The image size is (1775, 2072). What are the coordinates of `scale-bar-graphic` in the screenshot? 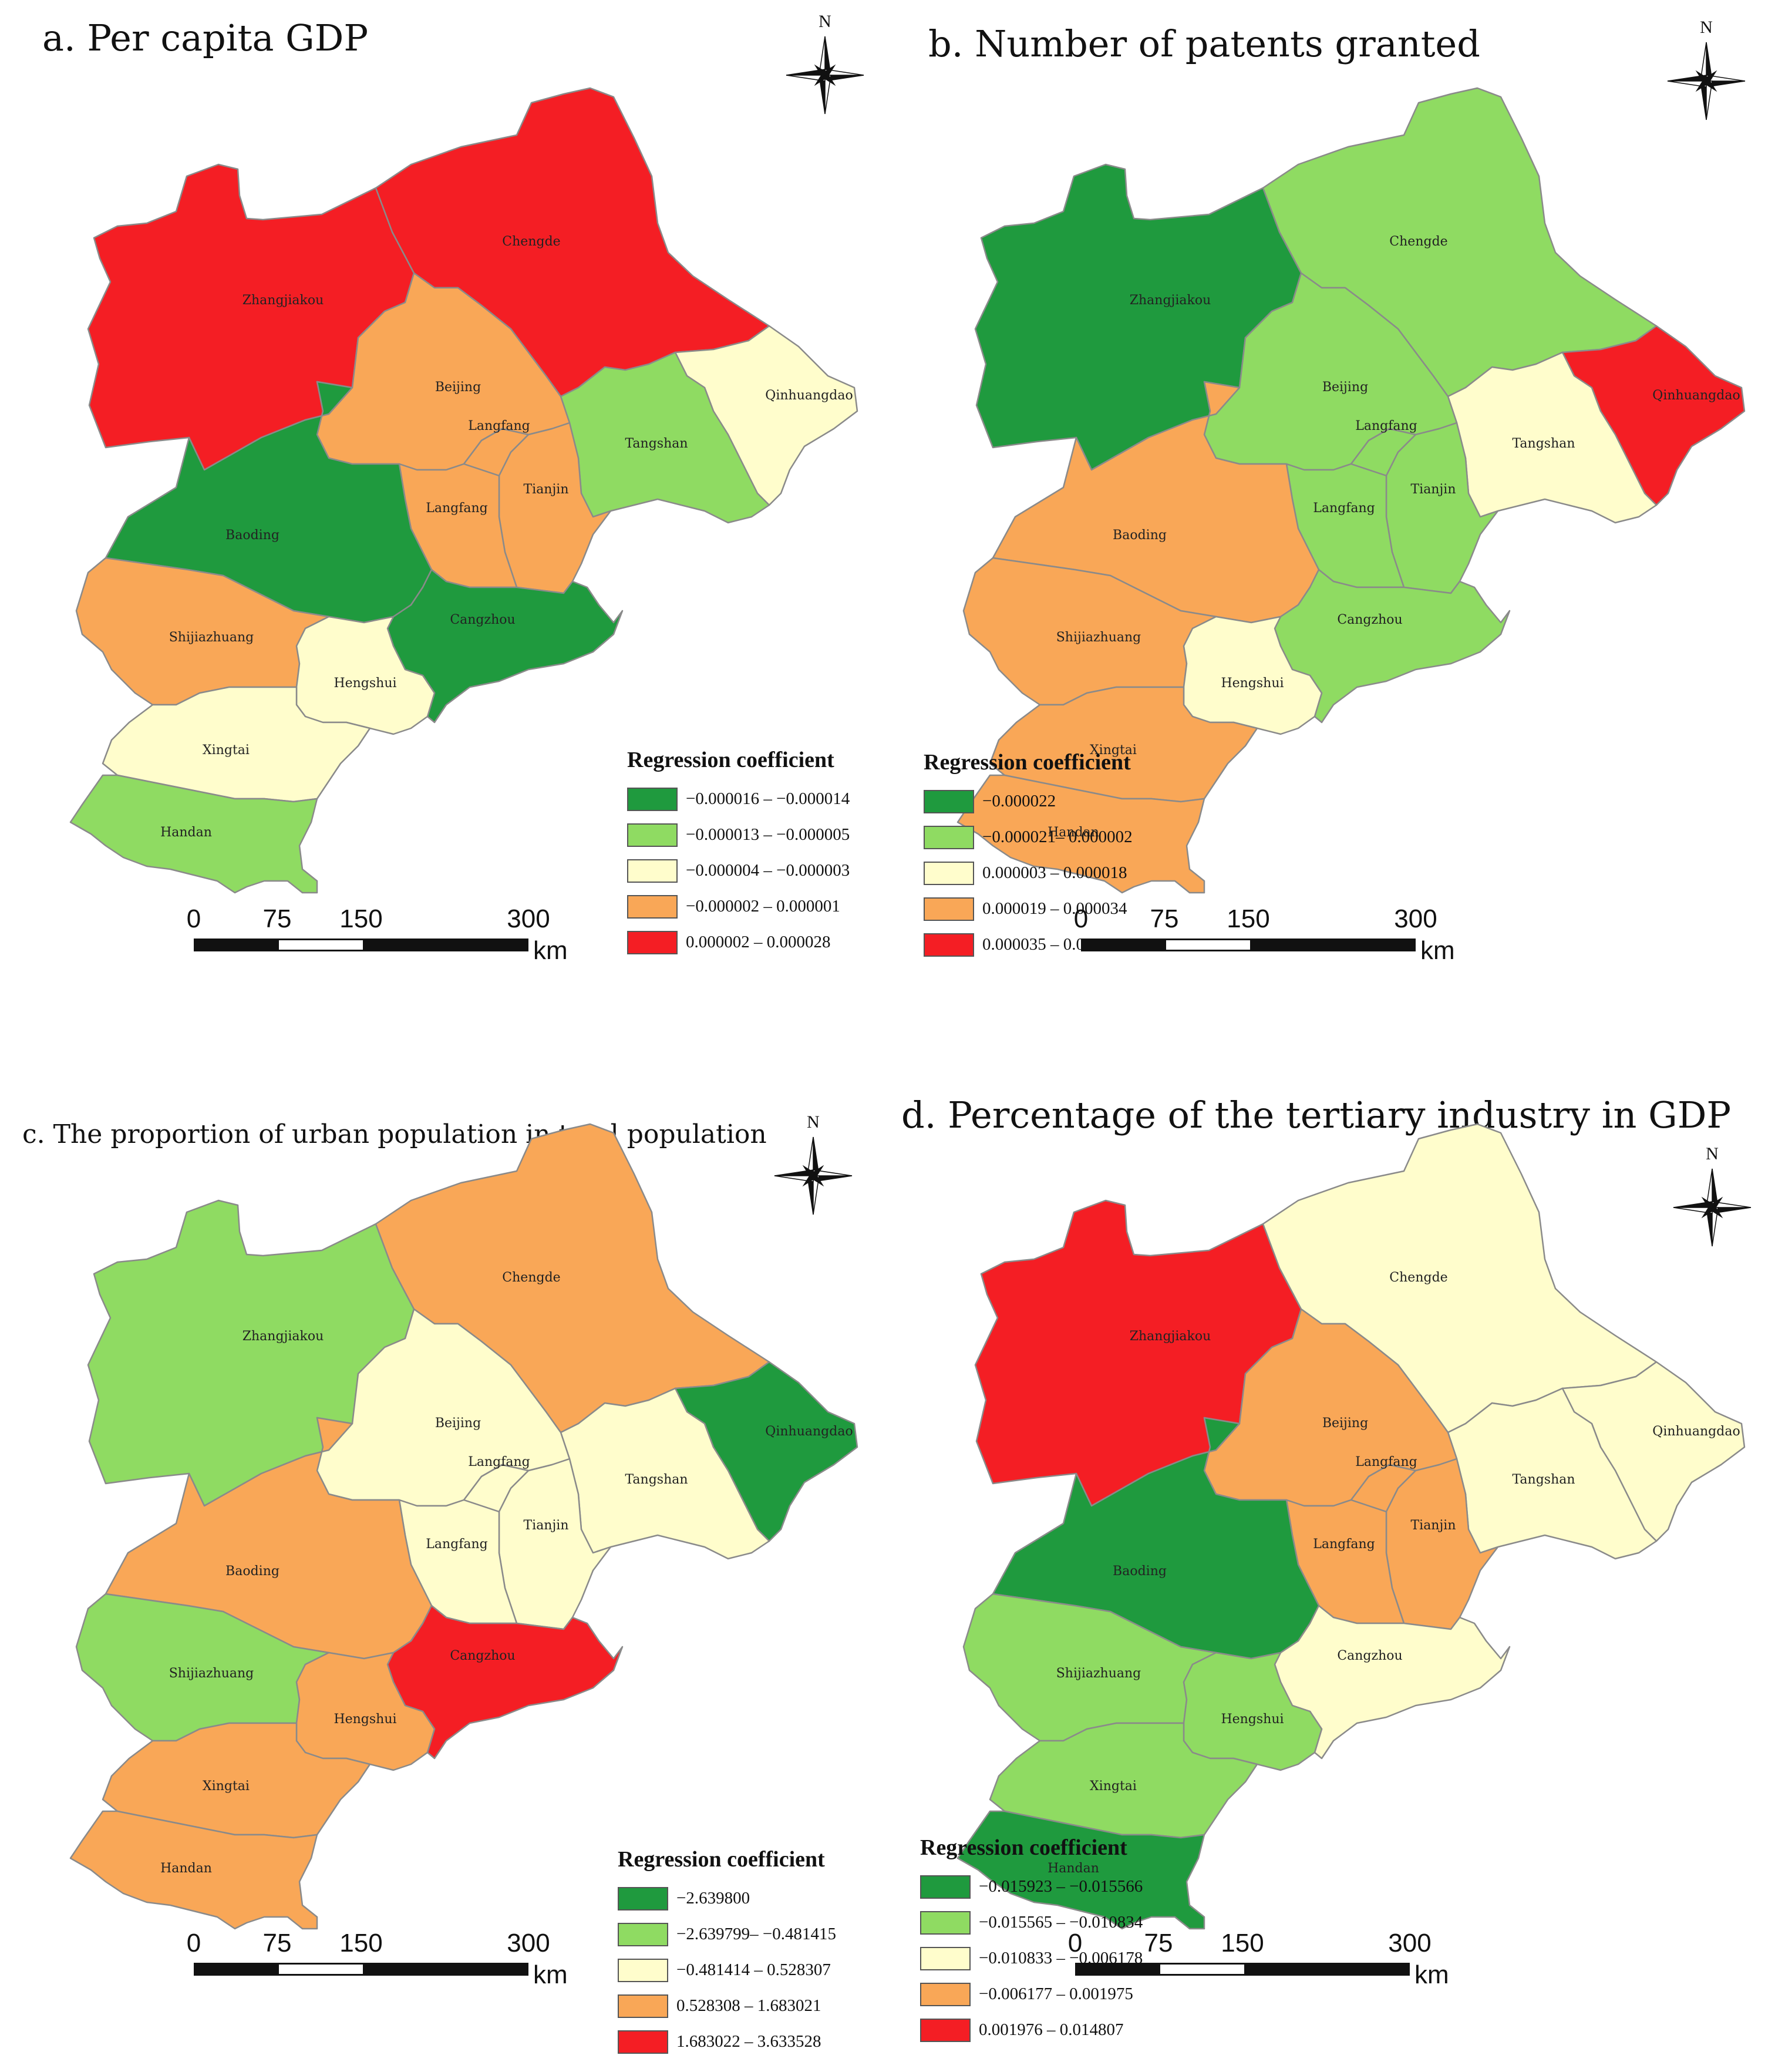 It's located at (1242, 1969).